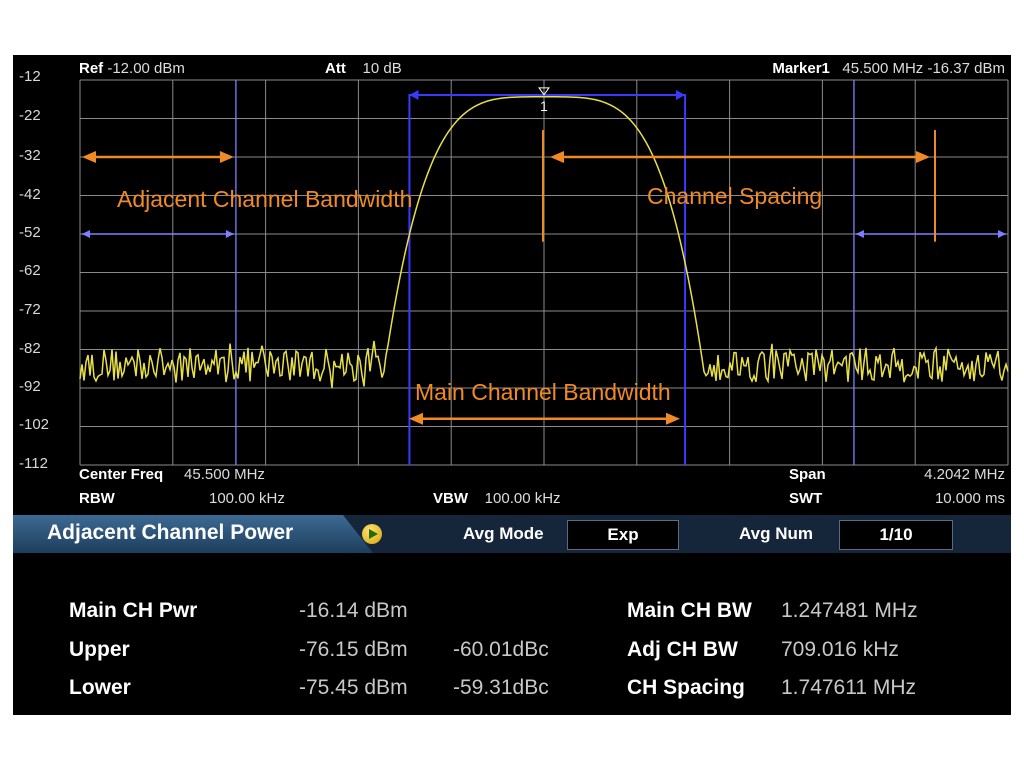 The height and width of the screenshot is (768, 1024). I want to click on lower-dbc: -59.31dBc, so click(501, 687).